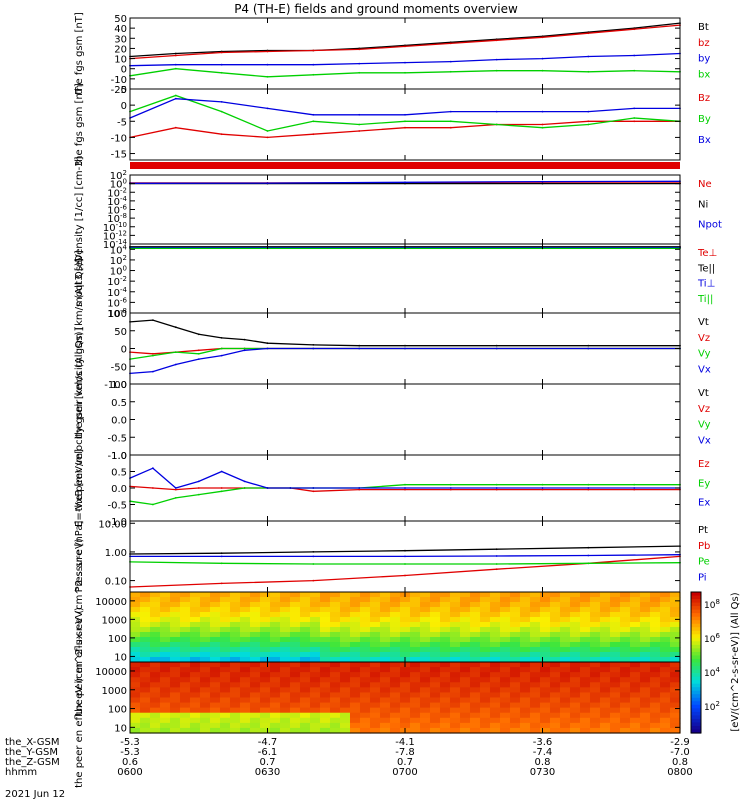 The width and height of the screenshot is (750, 800). I want to click on series-point-by, so click(588, 56).